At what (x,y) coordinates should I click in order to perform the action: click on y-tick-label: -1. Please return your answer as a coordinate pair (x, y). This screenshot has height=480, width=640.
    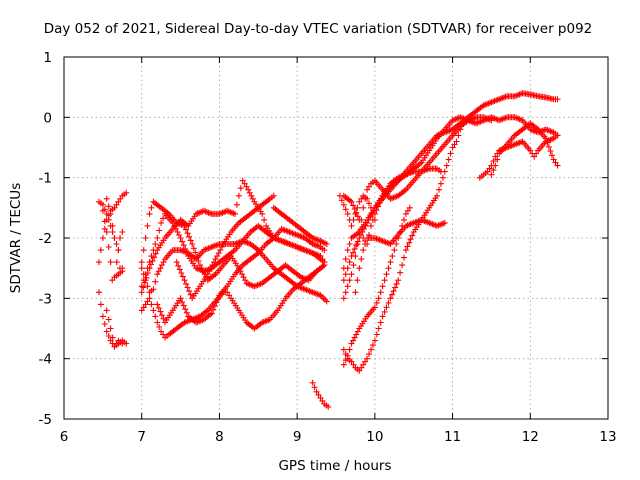
    Looking at the image, I should click on (45, 179).